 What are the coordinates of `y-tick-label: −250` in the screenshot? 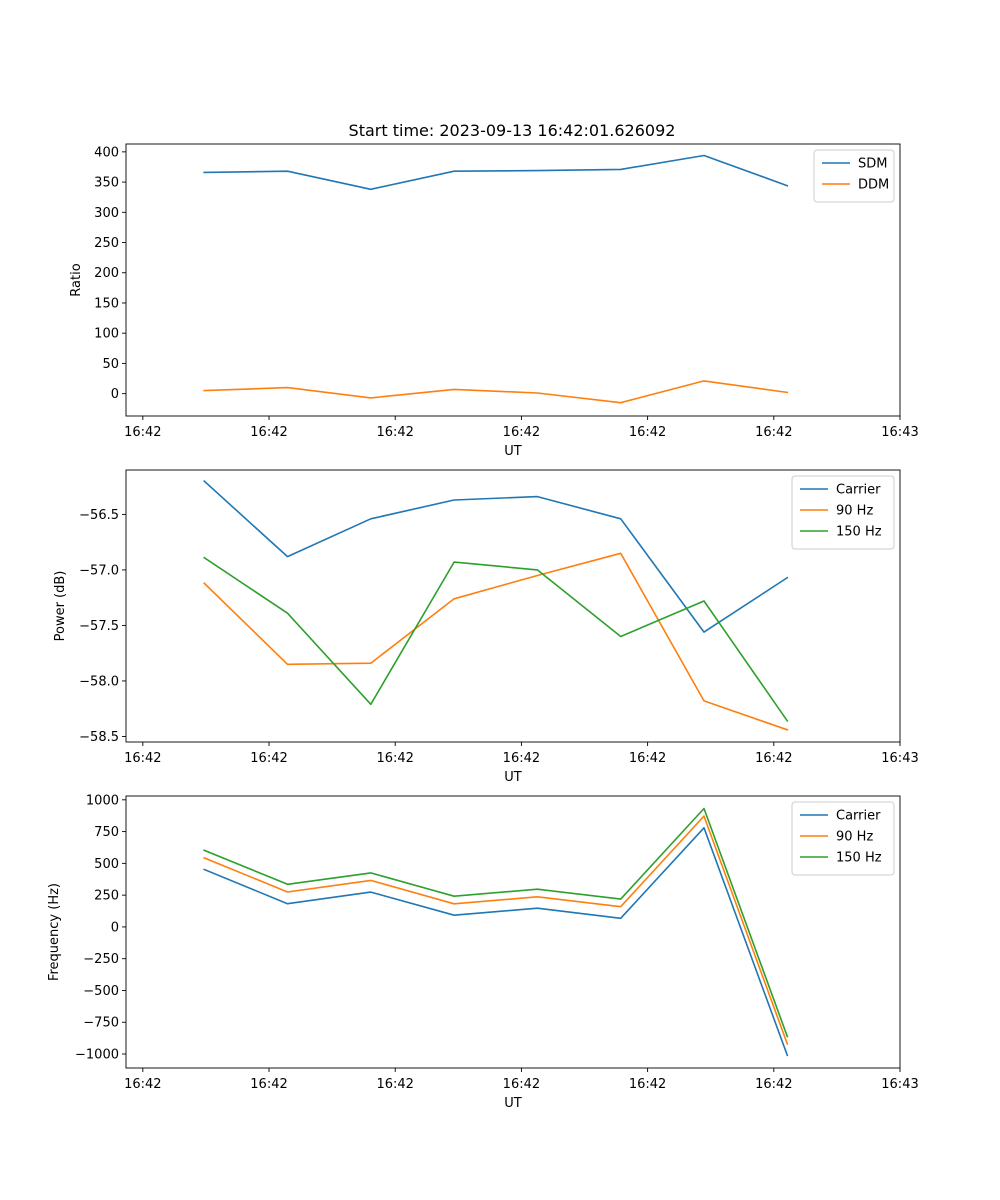 It's located at (101, 959).